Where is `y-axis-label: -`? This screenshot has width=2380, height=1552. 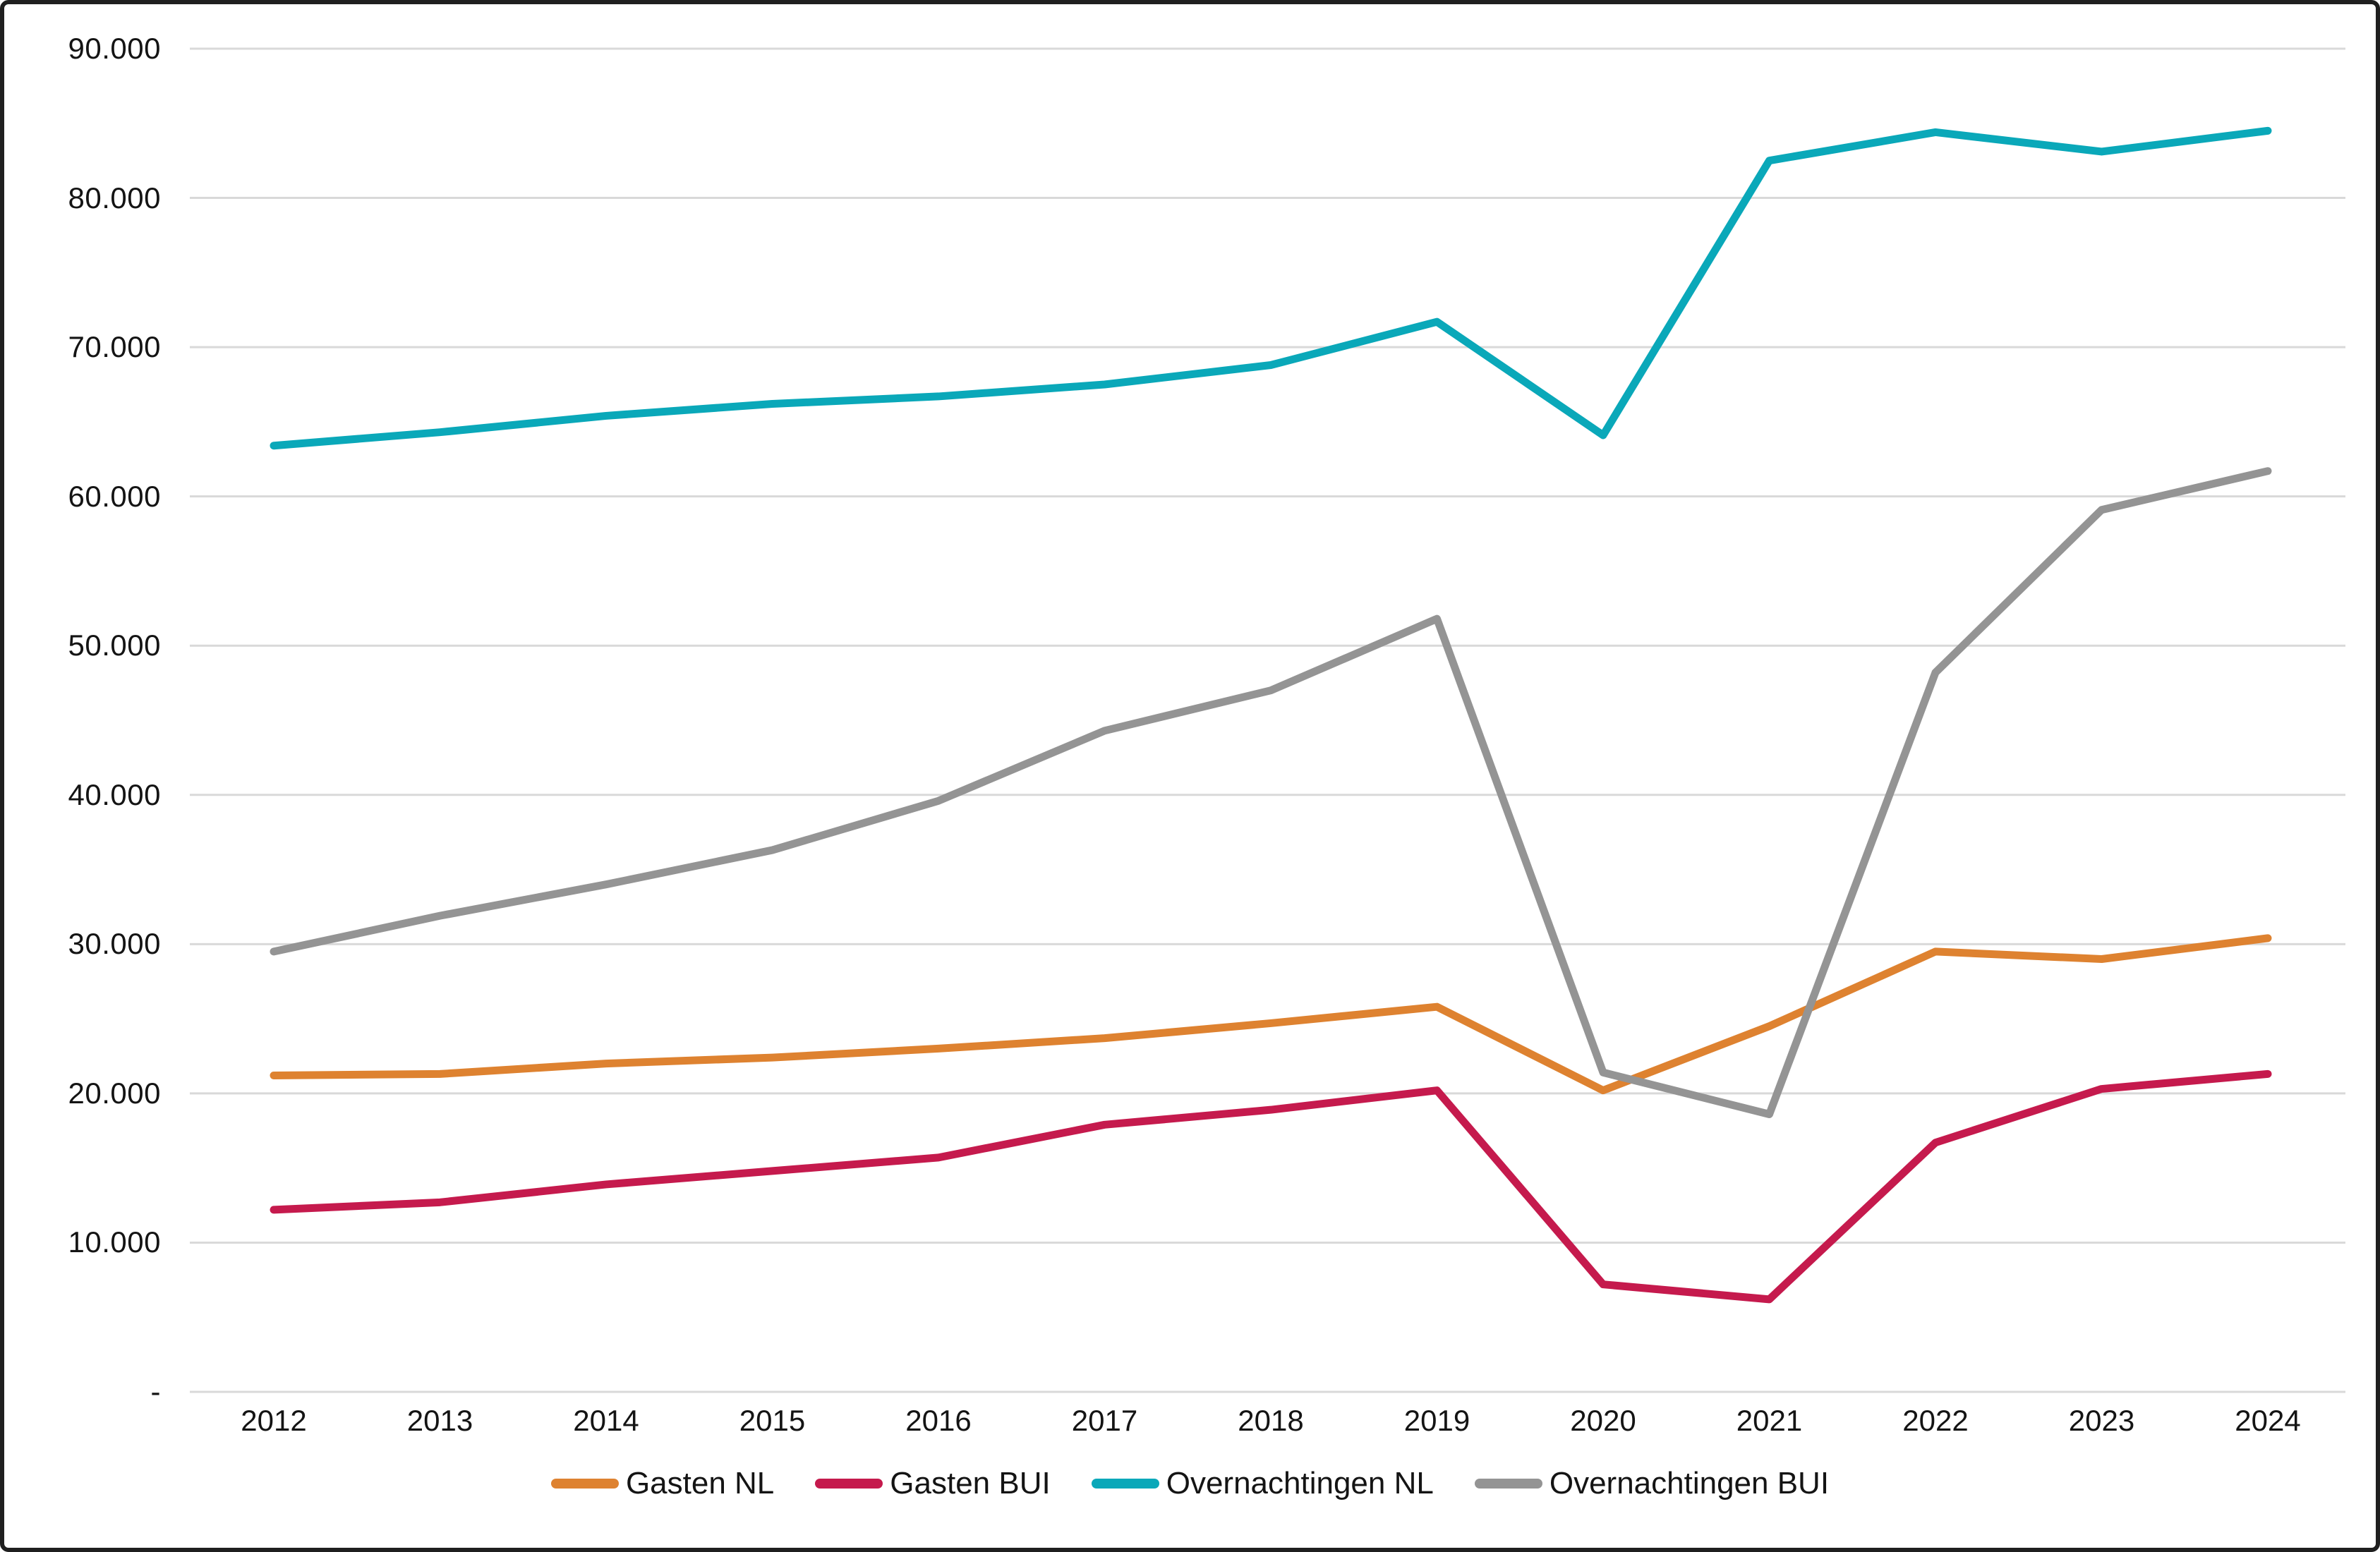
y-axis-label: - is located at coordinates (156, 1392).